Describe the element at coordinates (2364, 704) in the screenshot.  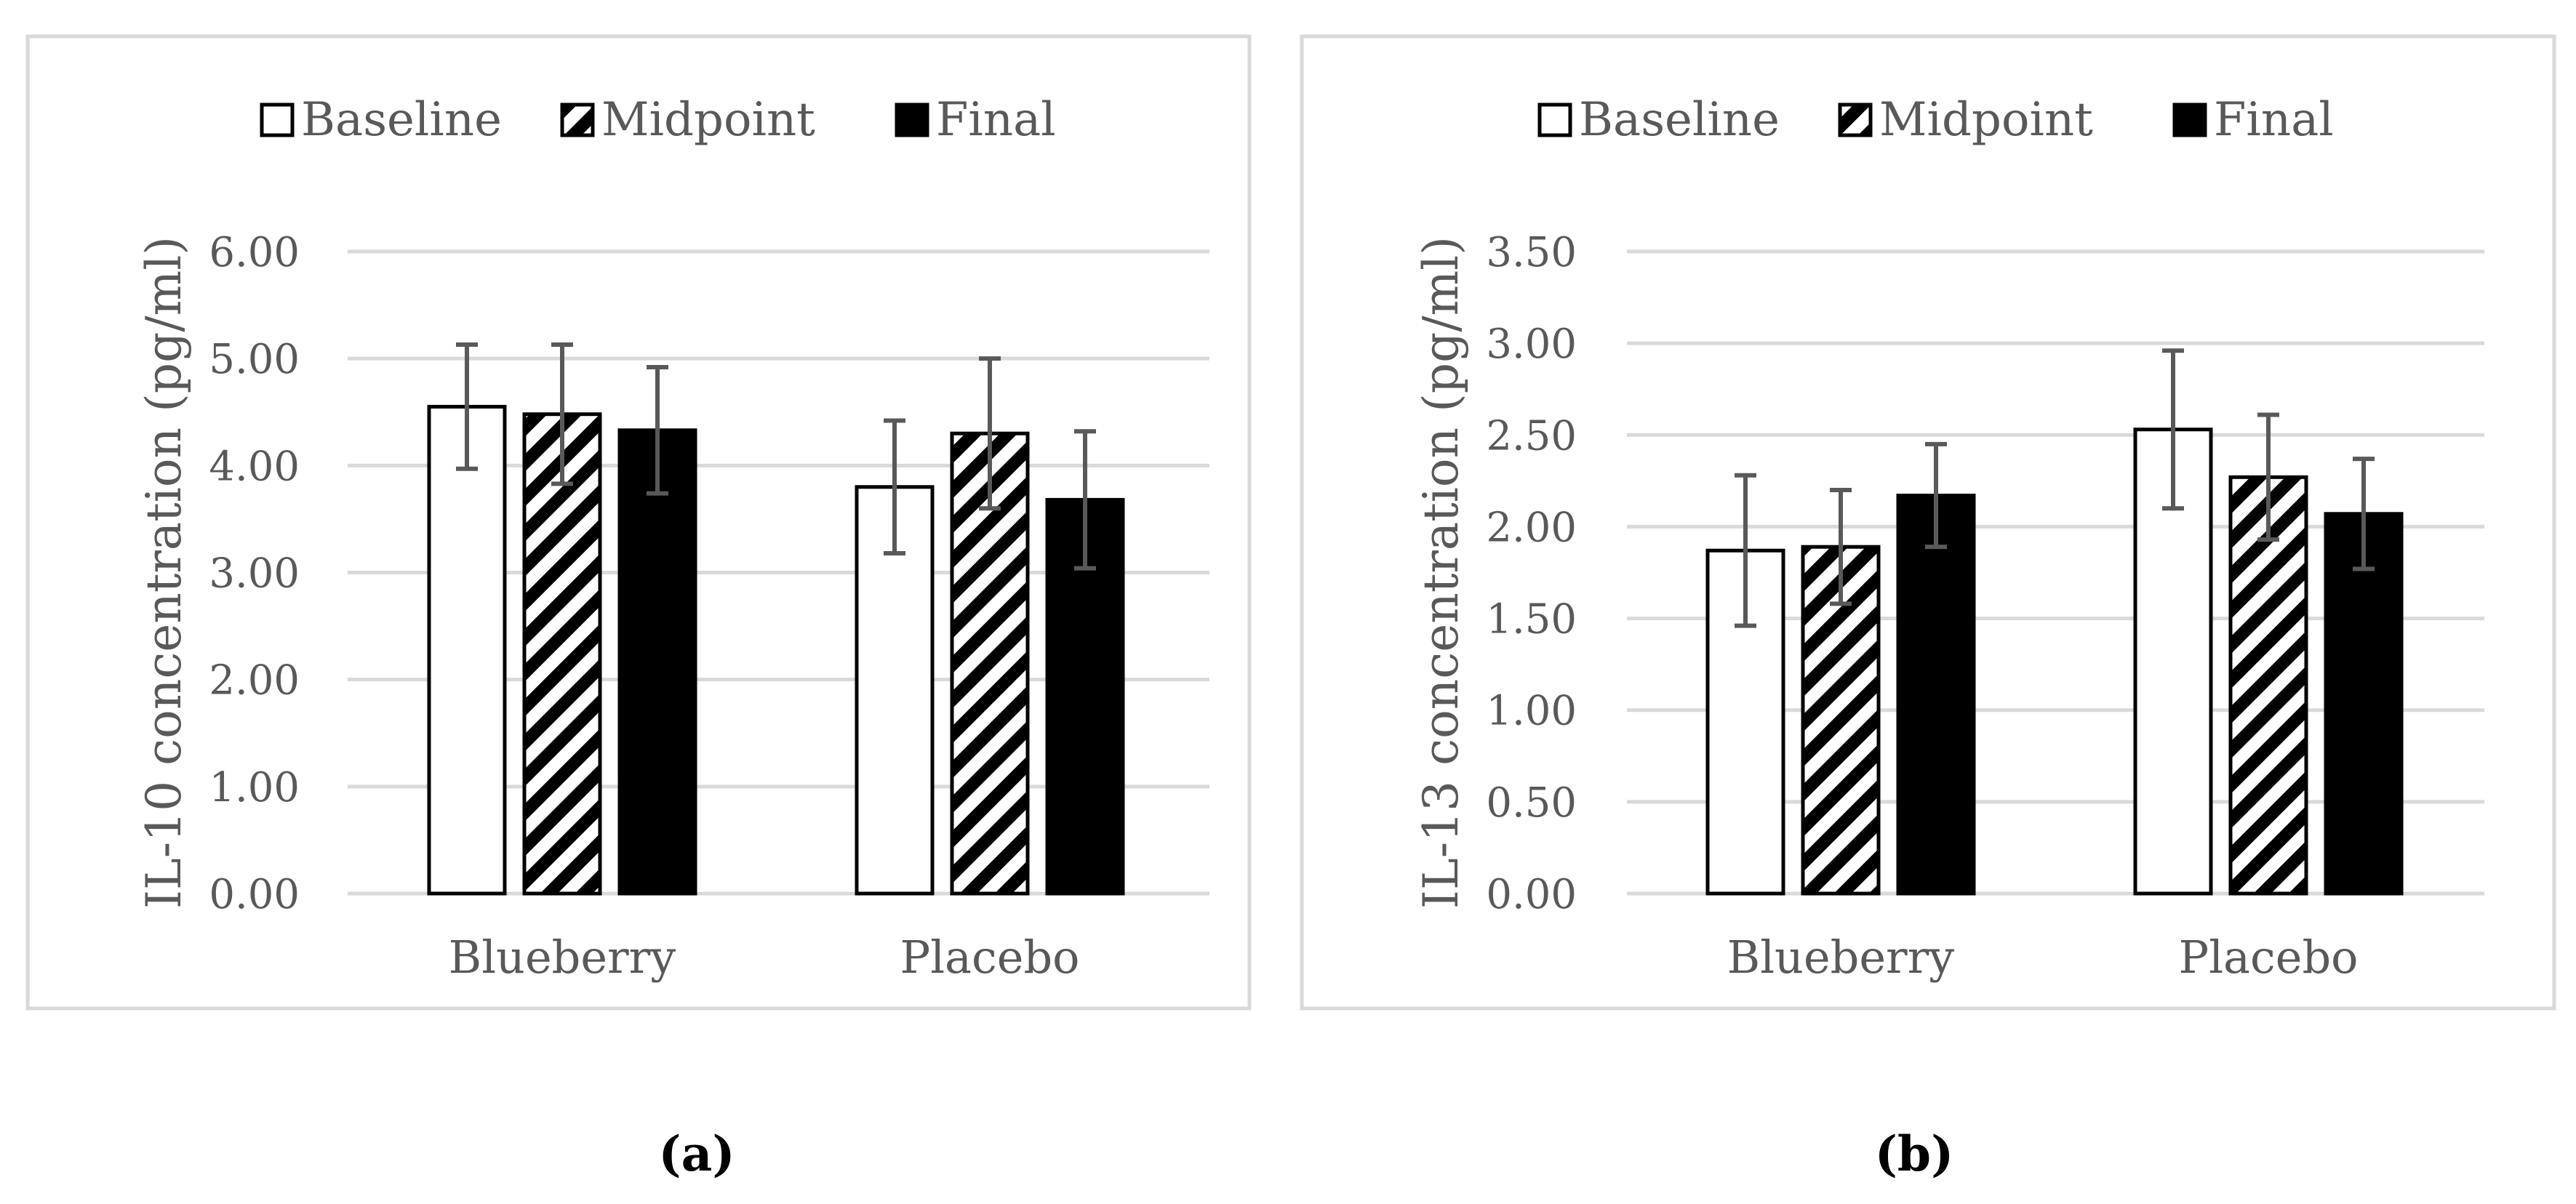
I see `bar-placebo-final` at that location.